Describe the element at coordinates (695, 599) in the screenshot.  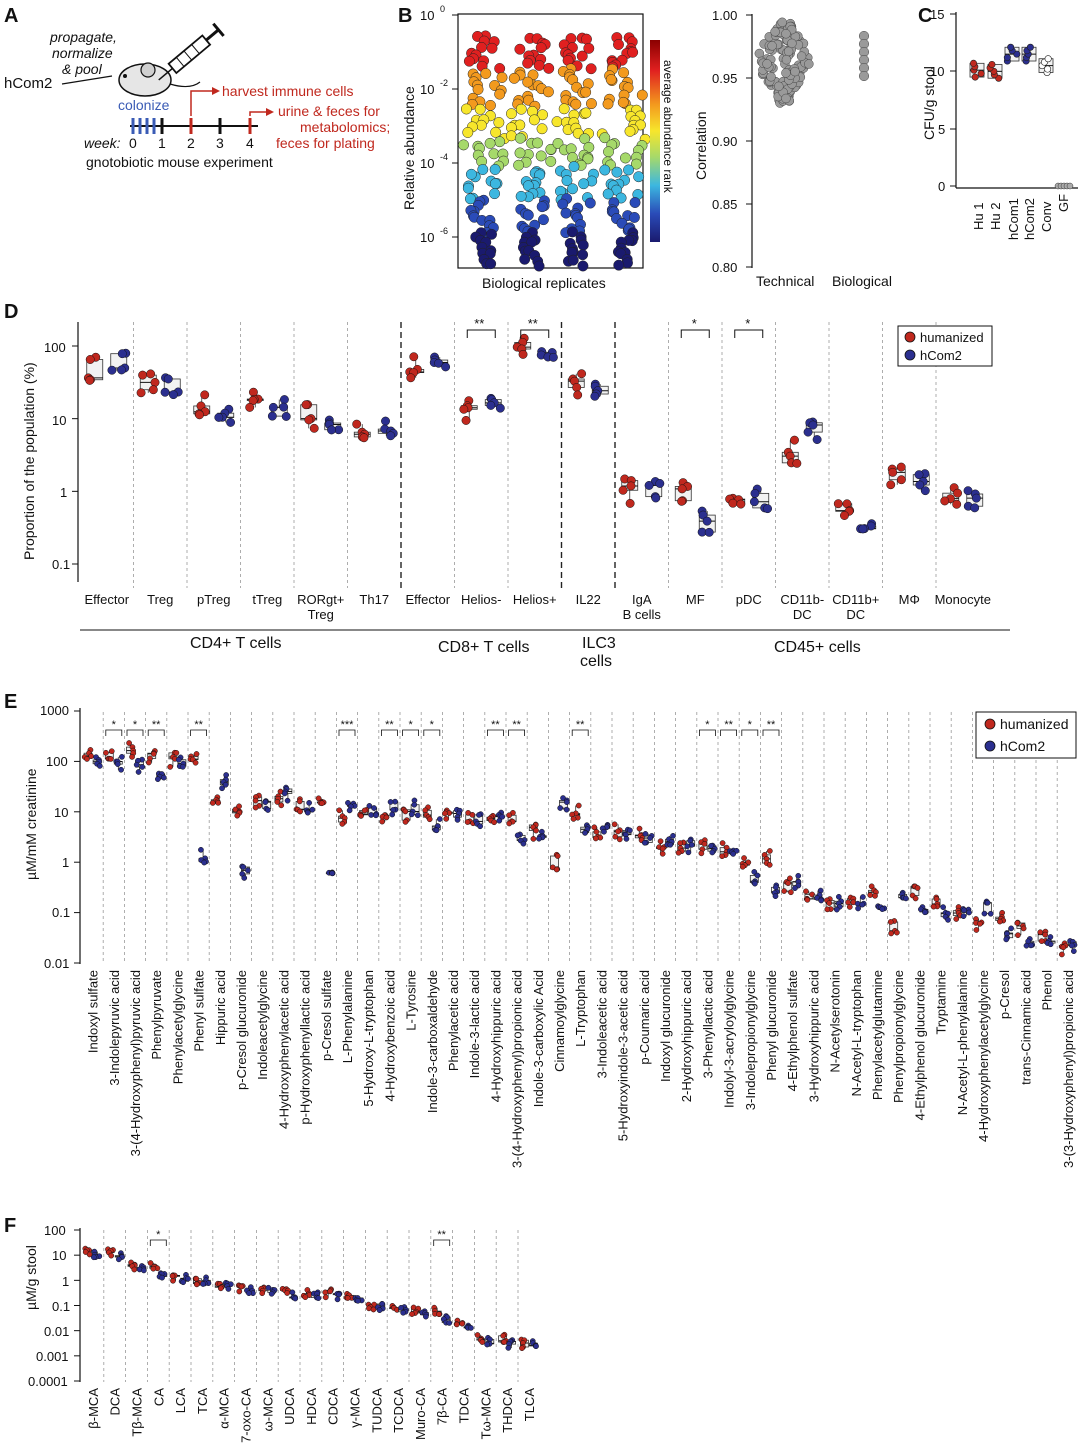
I see `d-xlabel: MF` at that location.